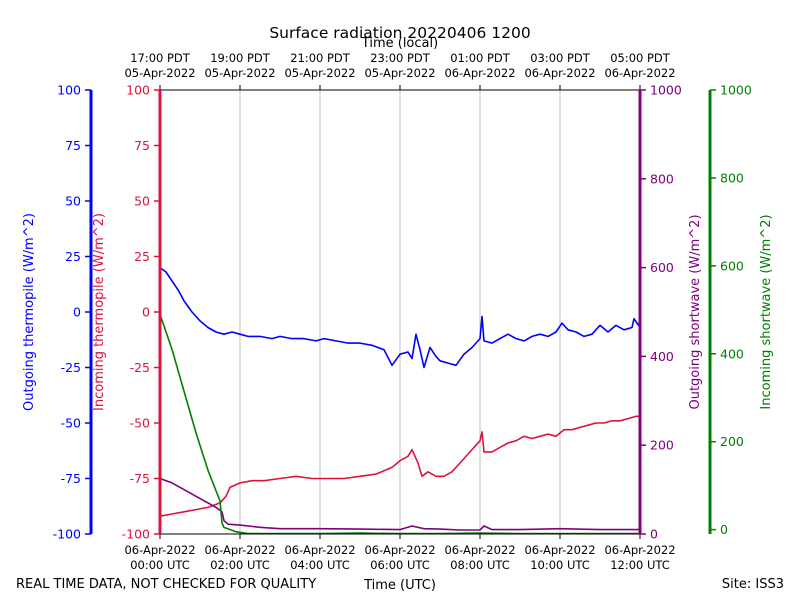 The width and height of the screenshot is (800, 600). Describe the element at coordinates (399, 43) in the screenshot. I see `top-axis-label: Time (local)` at that location.